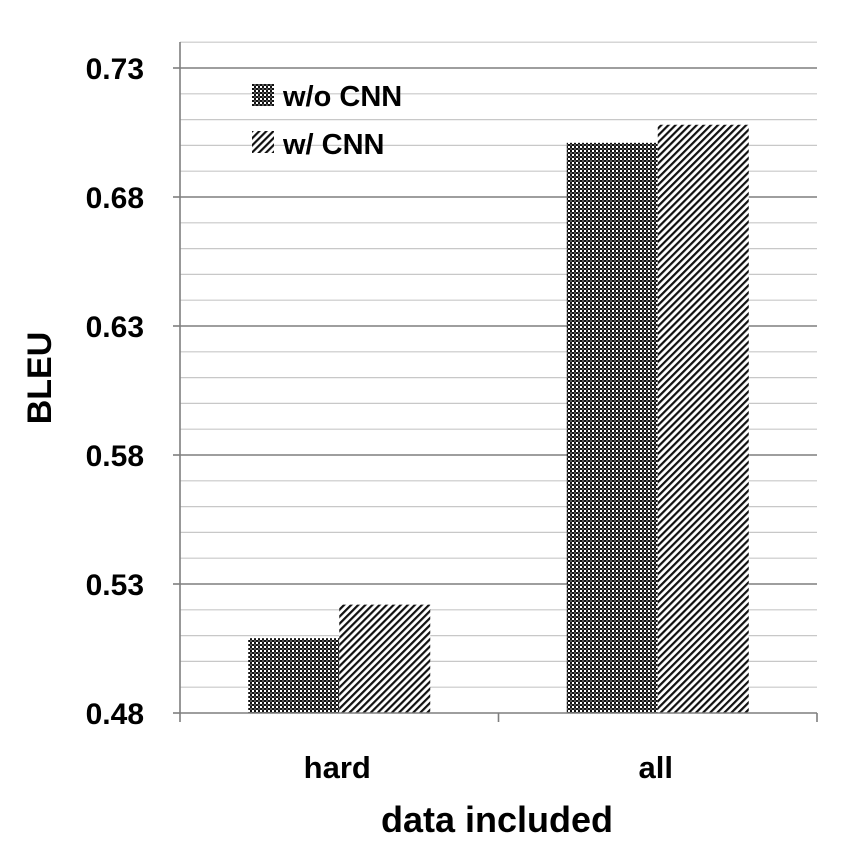  What do you see at coordinates (333, 145) in the screenshot?
I see `legend-label-w-cnn: w/ CNN` at bounding box center [333, 145].